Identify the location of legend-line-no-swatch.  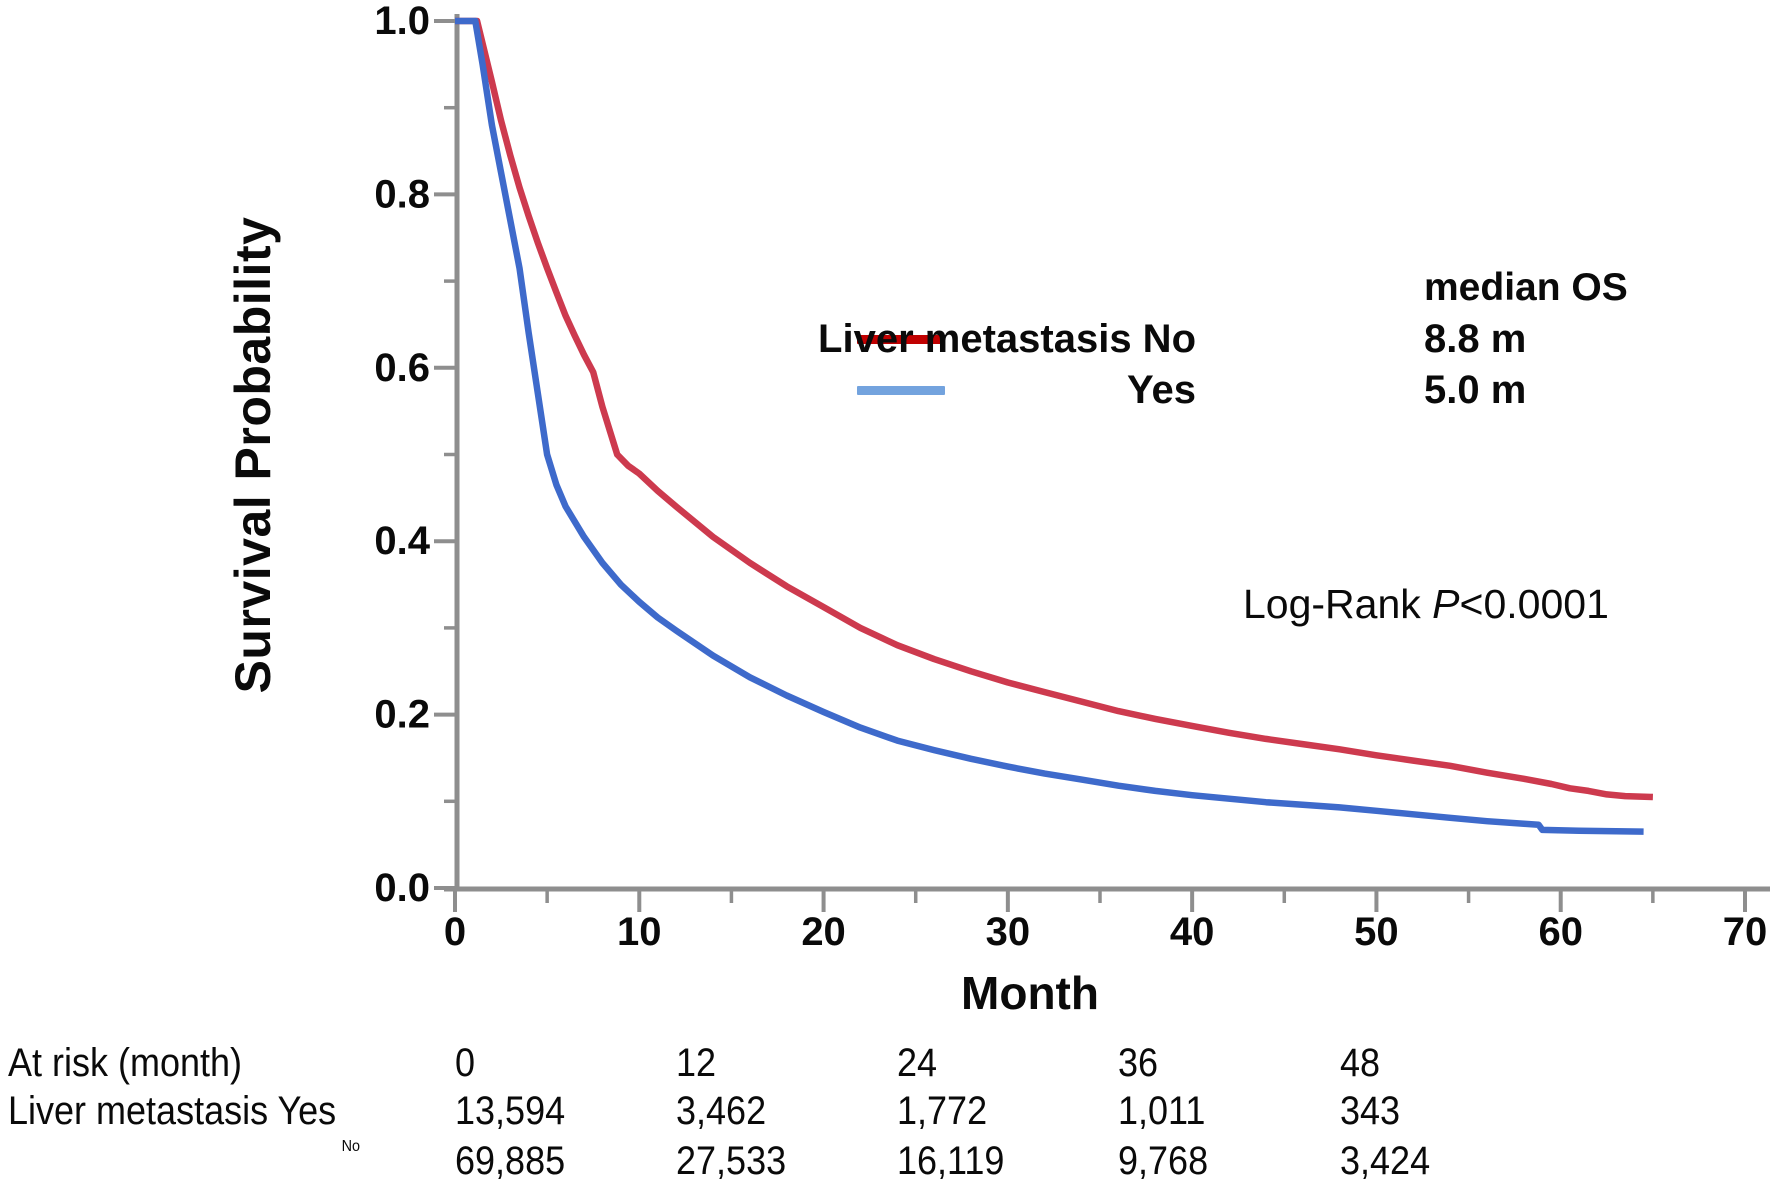
(901, 339).